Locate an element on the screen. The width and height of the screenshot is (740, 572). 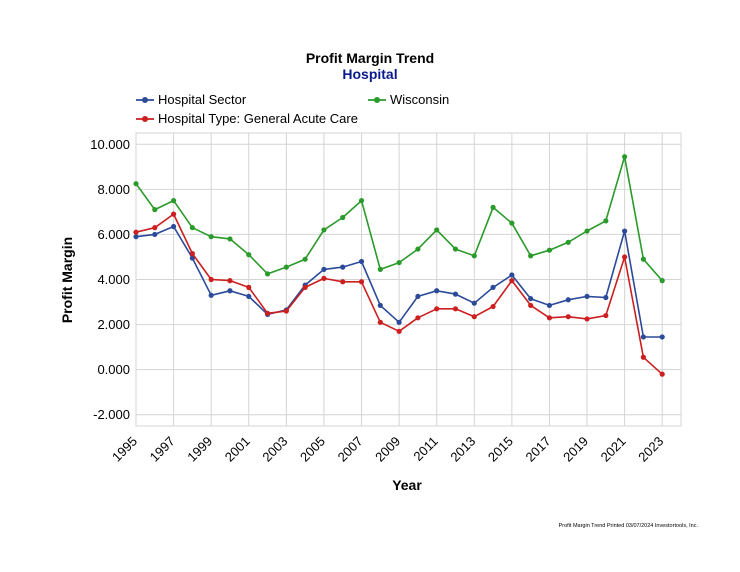
y-axis-ticks: 10.000 8.000 6.000 4.000 2.000 0.000 -2.000 is located at coordinates (110, 279).